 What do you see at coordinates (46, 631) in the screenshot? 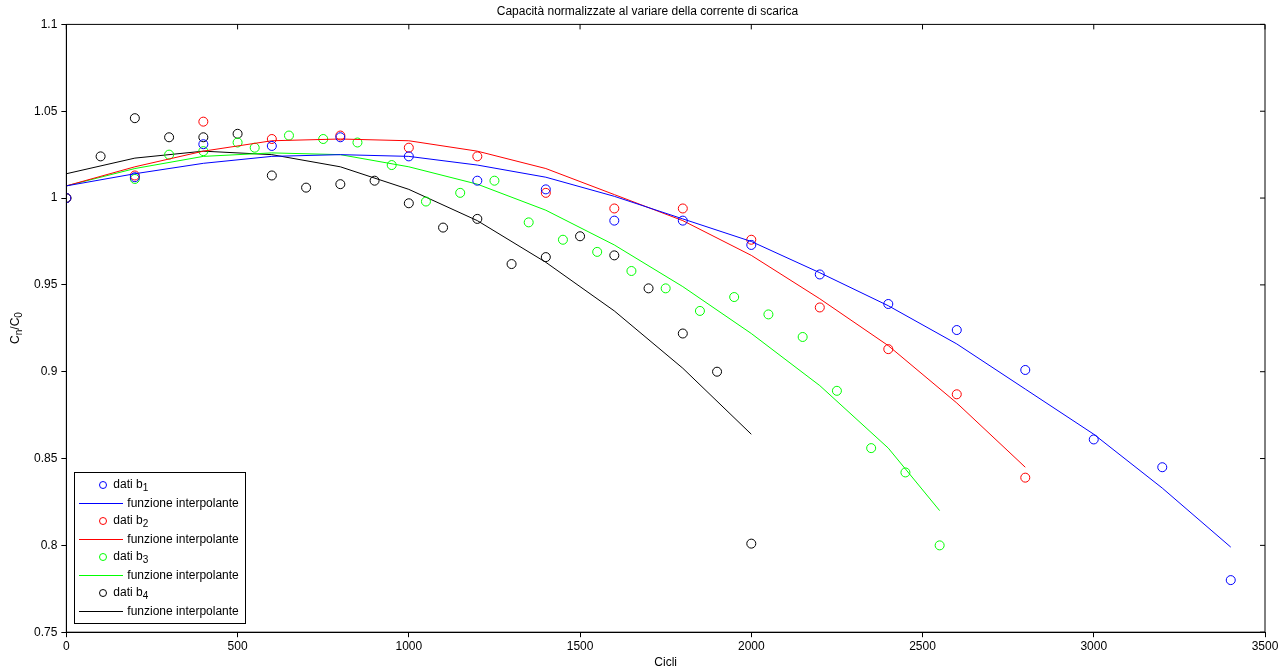
I see `y-tick-label: 0.75` at bounding box center [46, 631].